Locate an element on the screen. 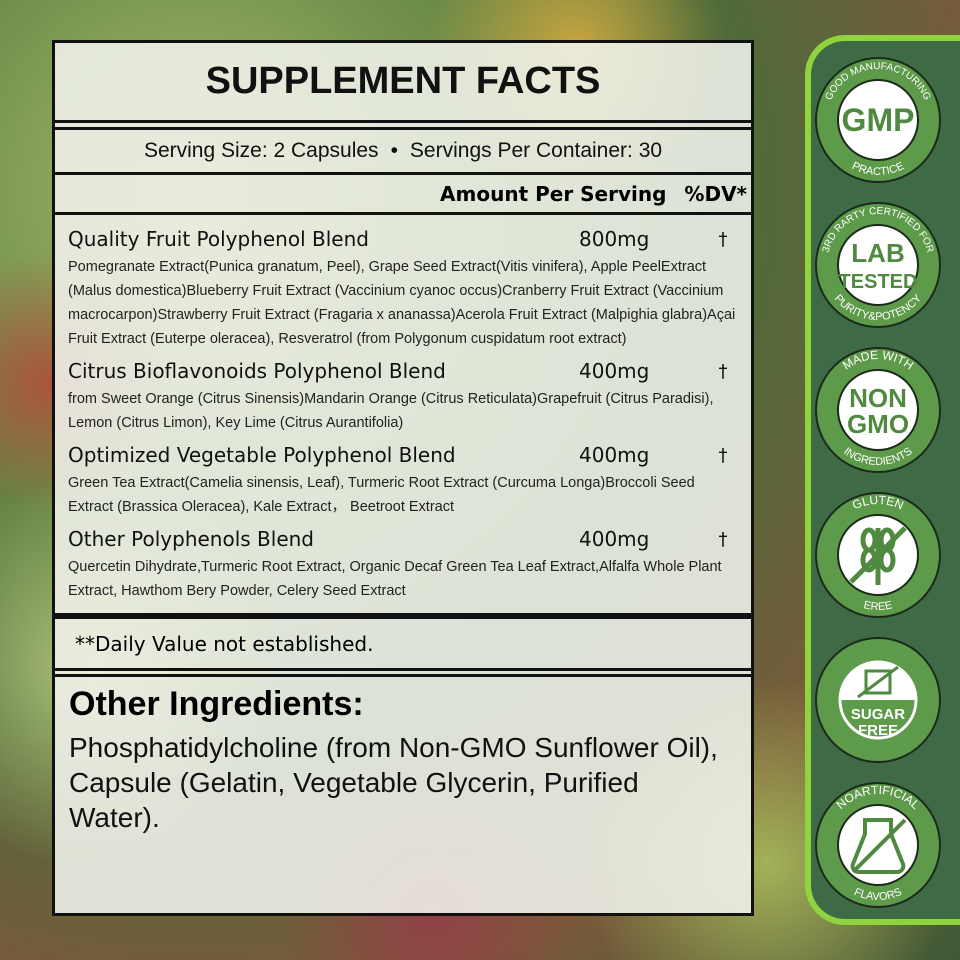 The width and height of the screenshot is (960, 960). gmp-badge-icon: GOOD MANUFACTURING PRACTICE GMP is located at coordinates (878, 120).